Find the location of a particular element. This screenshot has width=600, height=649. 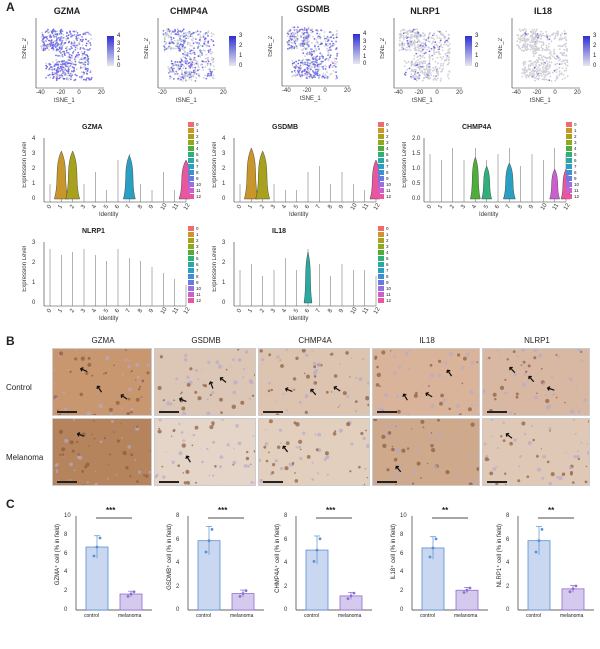

violin-y-tick: 0.0 is located at coordinates (416, 199).